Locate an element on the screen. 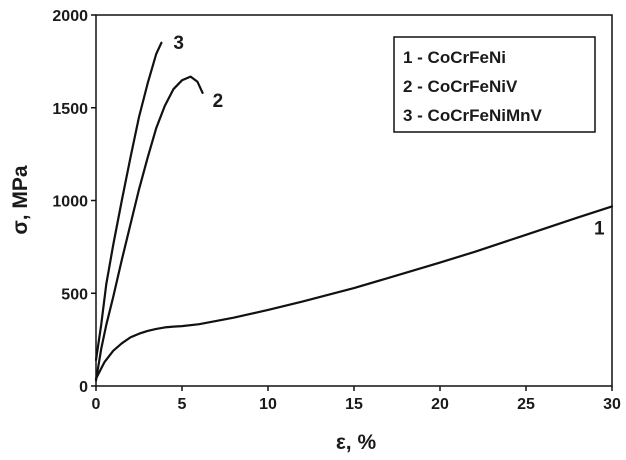 This screenshot has width=626, height=460. y-axis-ticks: 0 500 1000 1500 2000 is located at coordinates (74, 202).